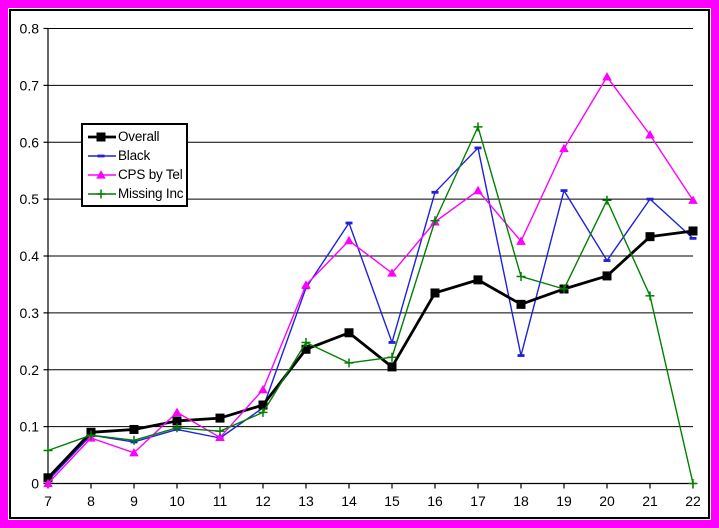 This screenshot has width=719, height=528. I want to click on x-tick-label: 22, so click(693, 501).